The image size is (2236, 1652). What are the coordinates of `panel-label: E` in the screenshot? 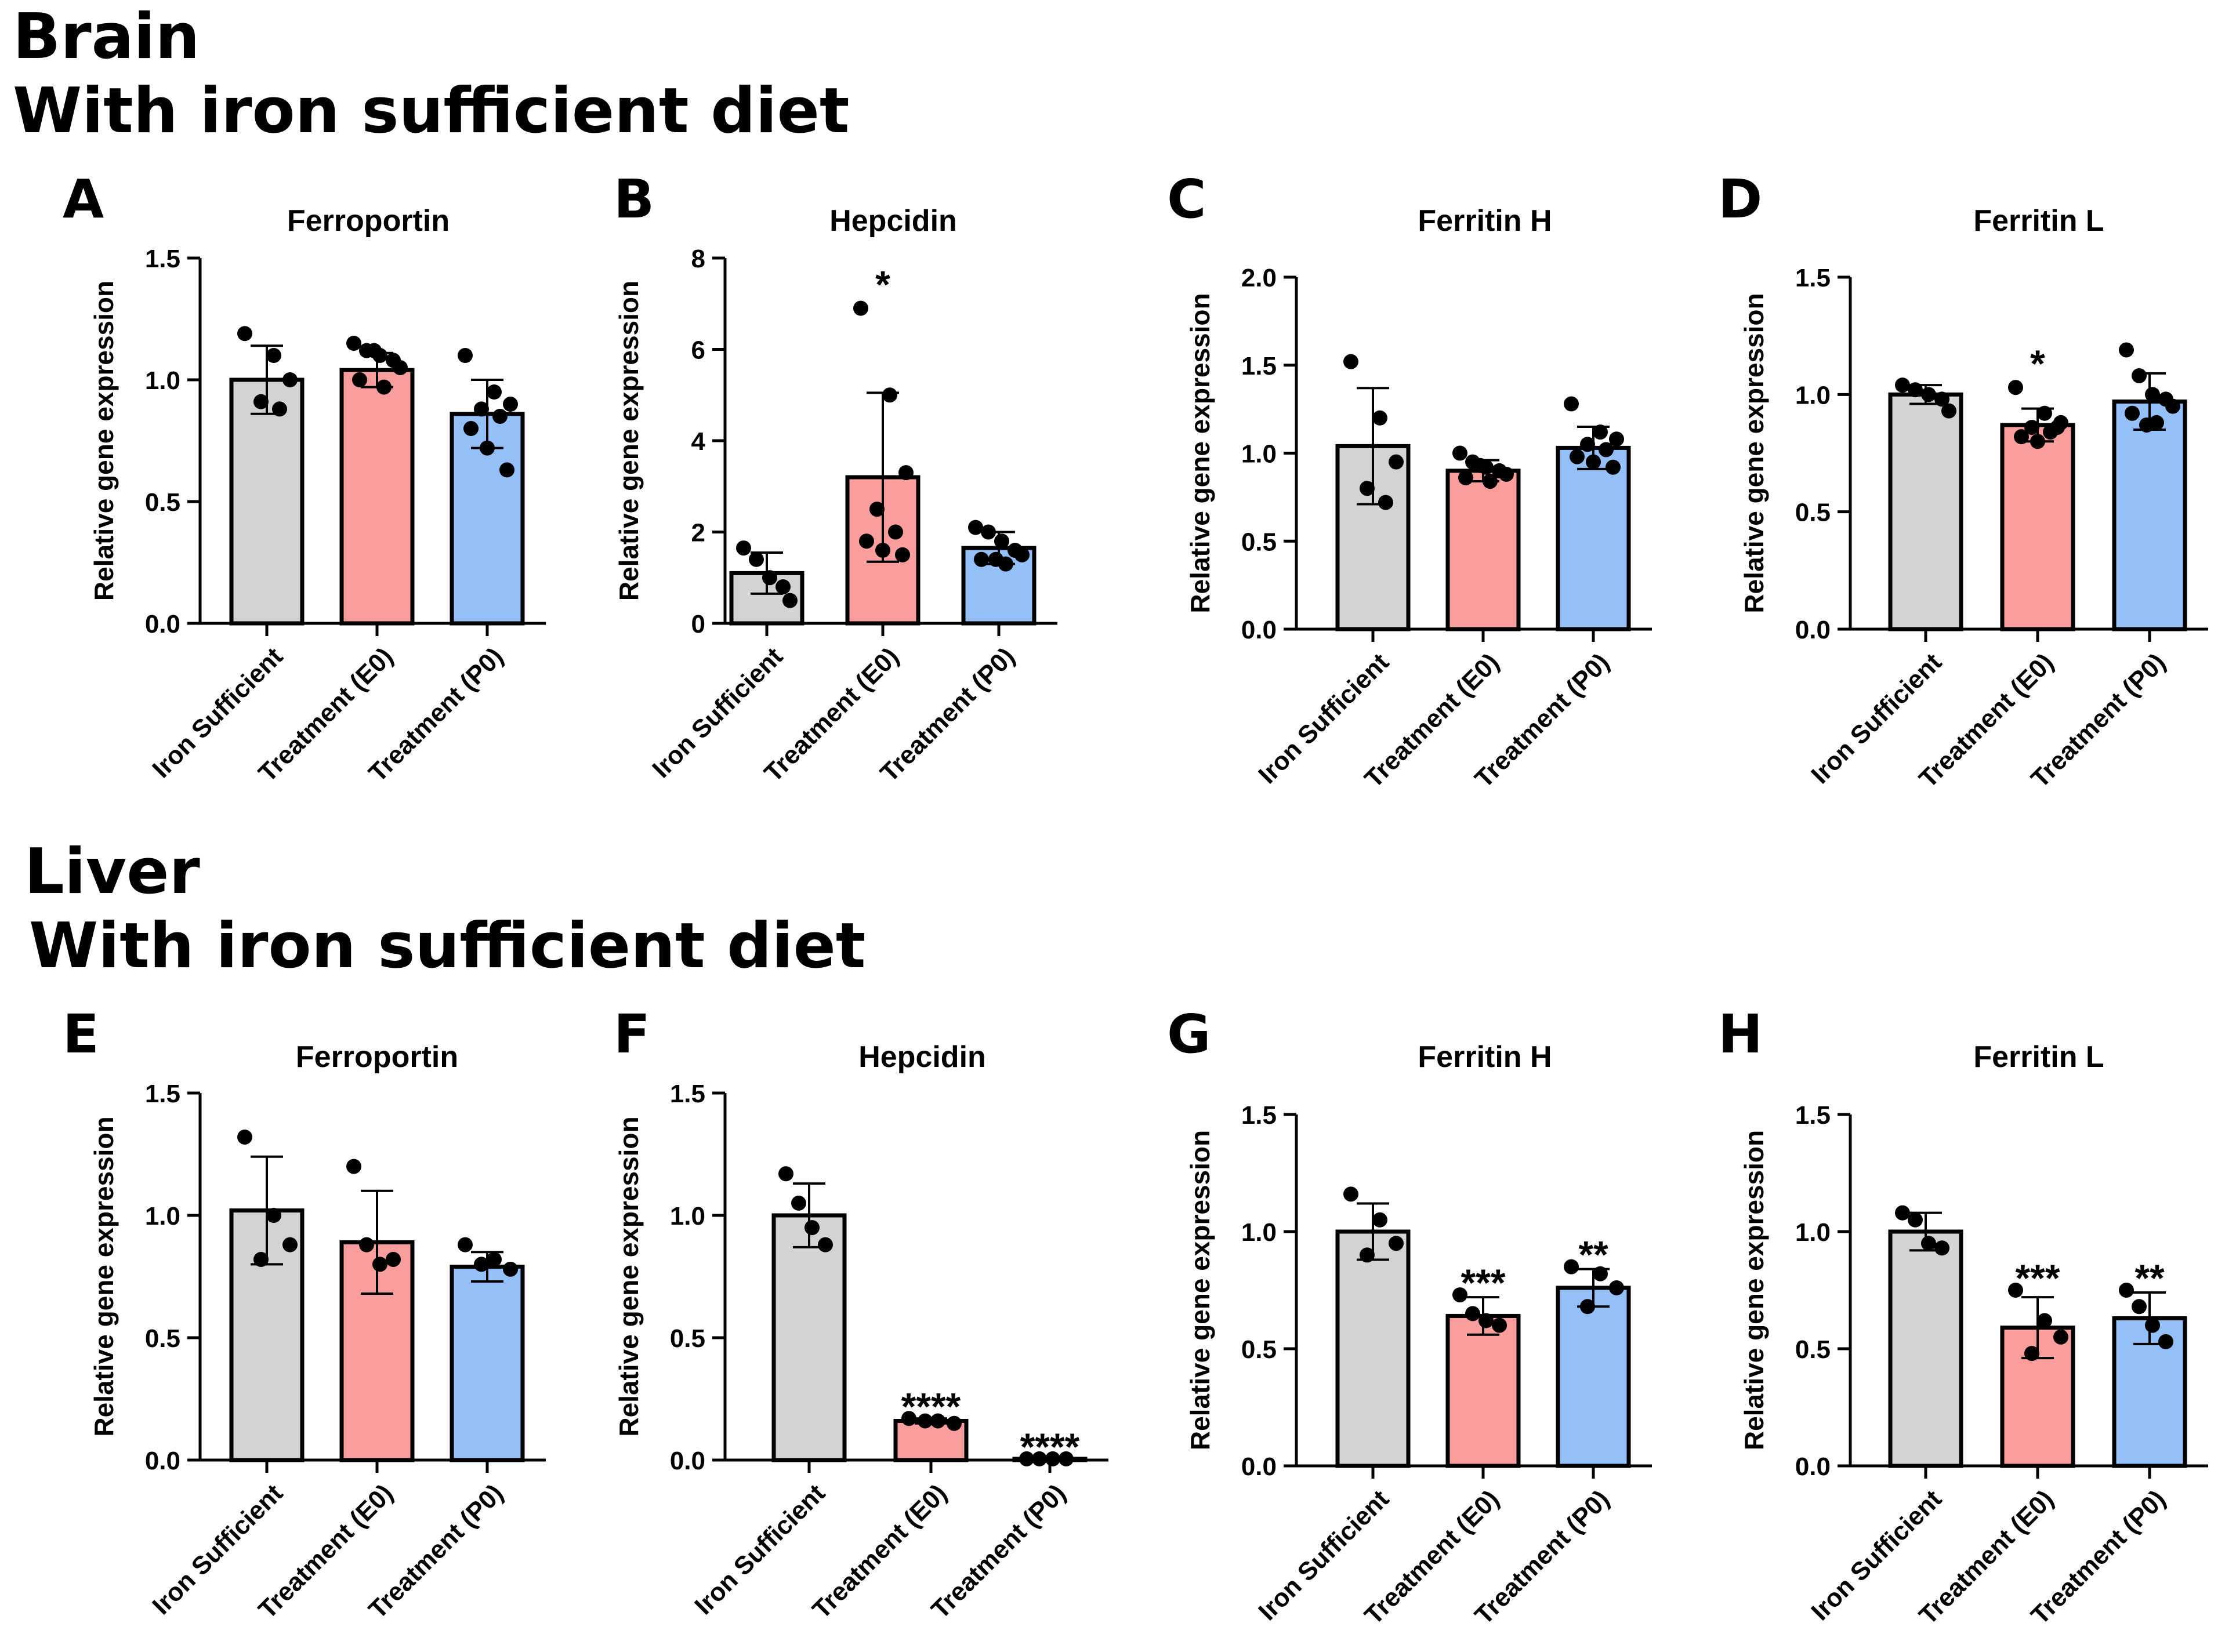 It's located at (81, 1034).